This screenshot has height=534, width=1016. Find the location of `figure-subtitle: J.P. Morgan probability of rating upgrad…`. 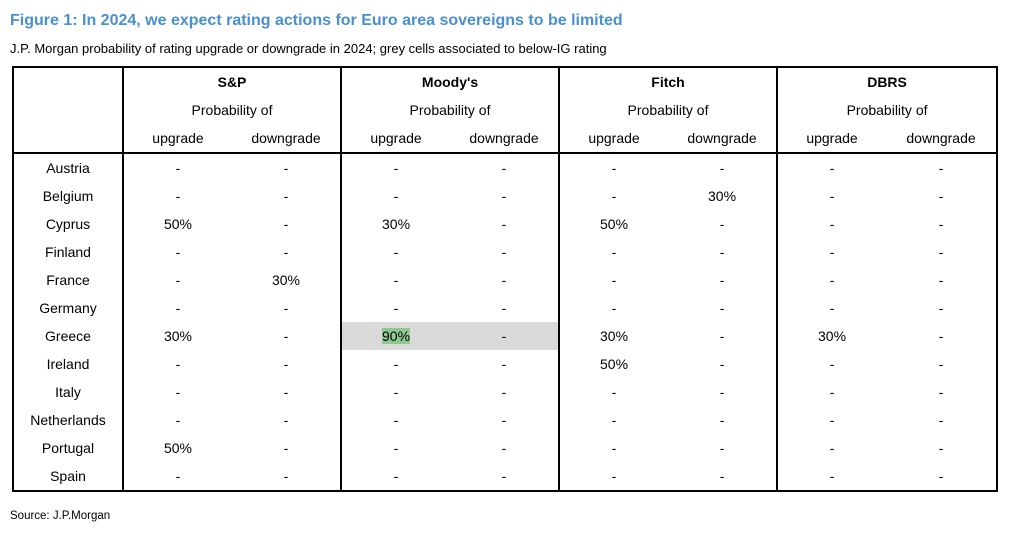

figure-subtitle: J.P. Morgan probability of rating upgrad… is located at coordinates (308, 48).